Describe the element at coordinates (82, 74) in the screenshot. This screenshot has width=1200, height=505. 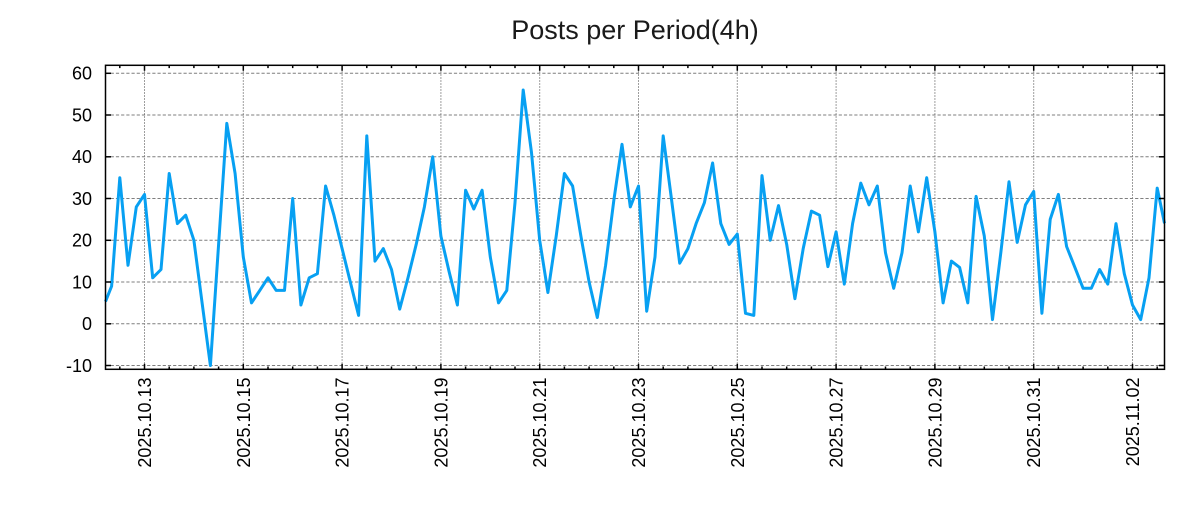
I see `svg-text: 60` at that location.